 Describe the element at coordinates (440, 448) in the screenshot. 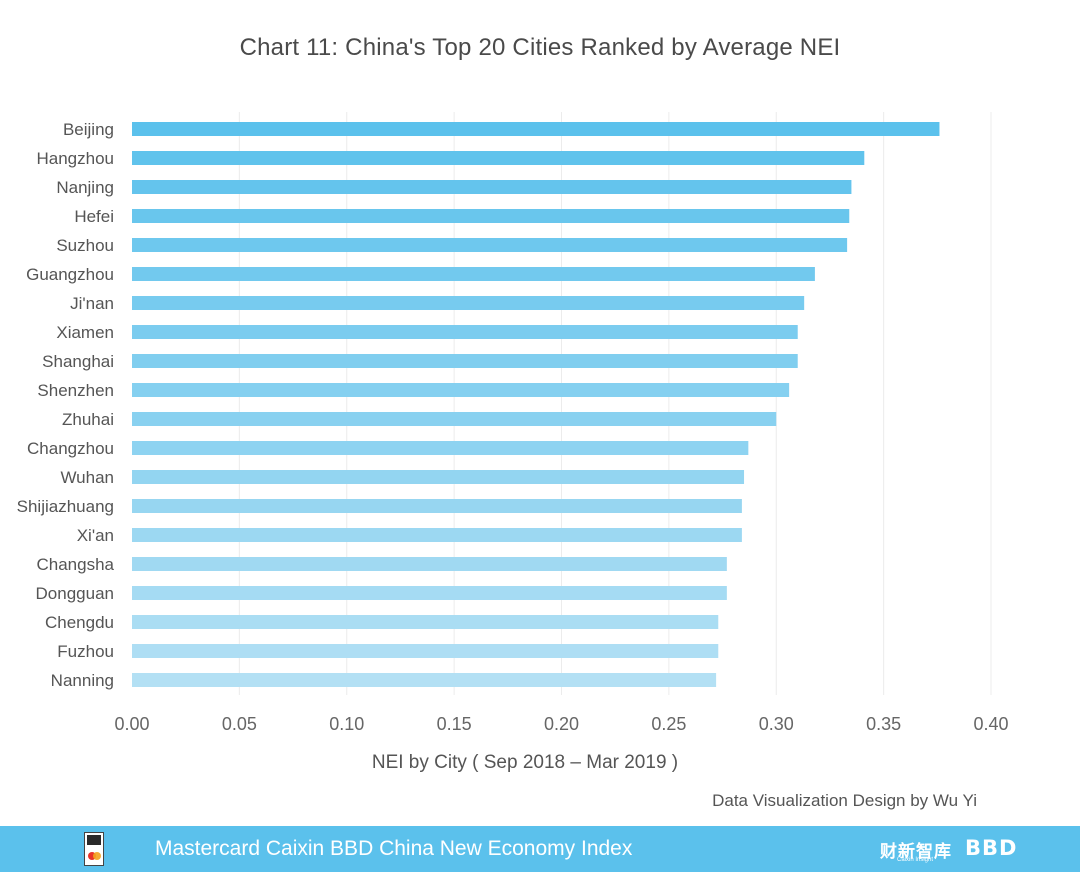

I see `bar-changzhou` at that location.